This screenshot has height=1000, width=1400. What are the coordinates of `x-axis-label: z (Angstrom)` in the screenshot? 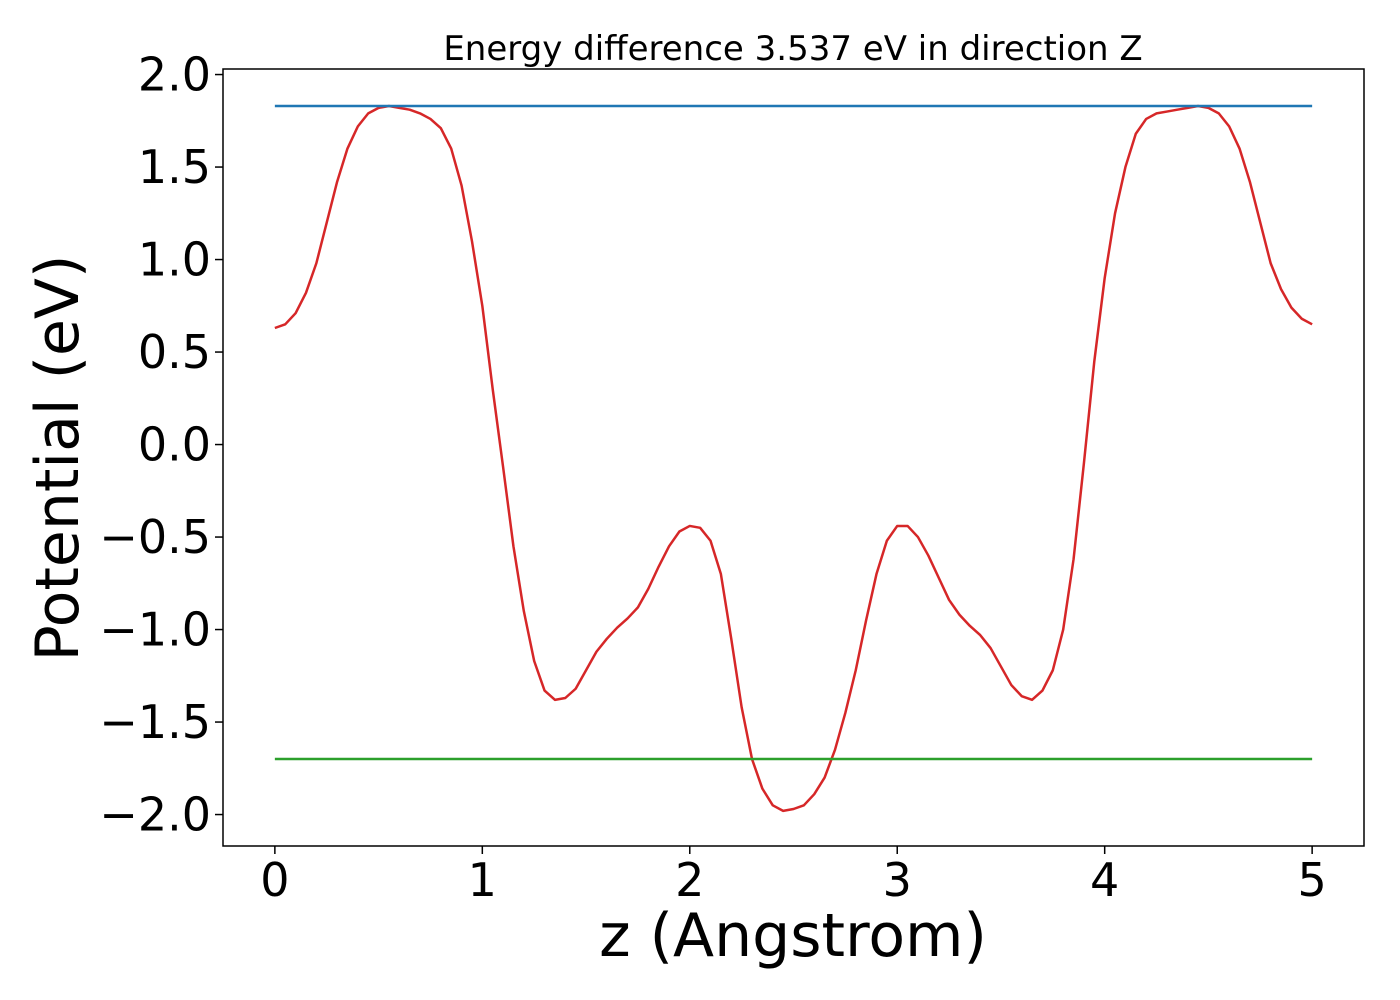 It's located at (793, 936).